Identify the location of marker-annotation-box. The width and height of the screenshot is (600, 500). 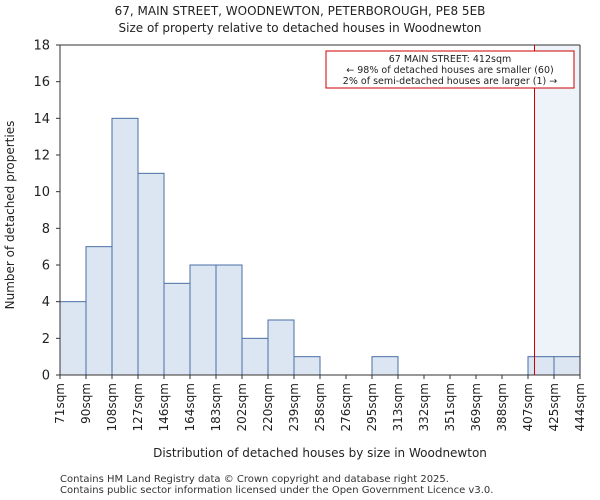
(450, 69).